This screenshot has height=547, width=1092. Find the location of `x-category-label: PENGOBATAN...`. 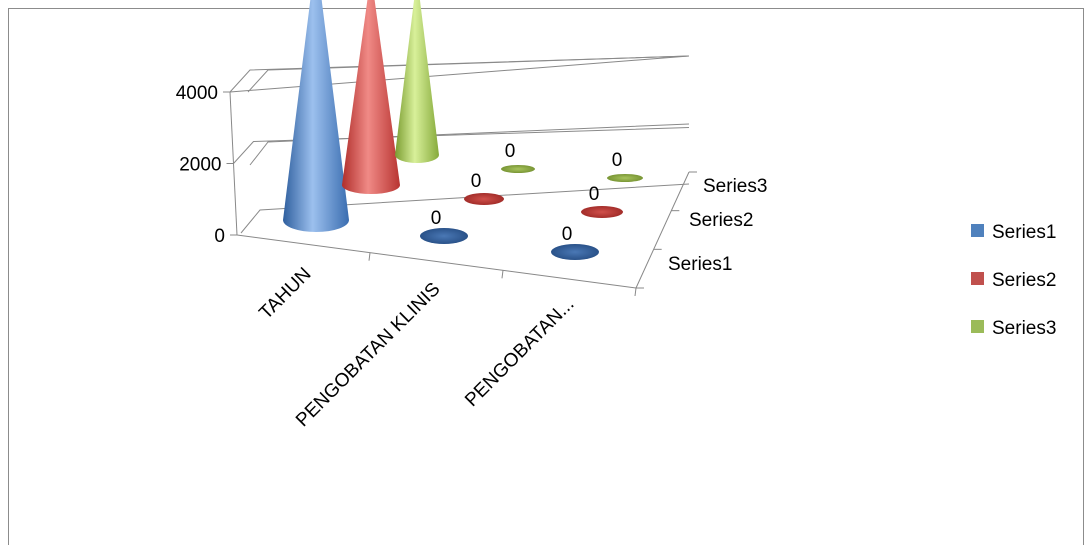

x-category-label: PENGOBATAN... is located at coordinates (519, 352).